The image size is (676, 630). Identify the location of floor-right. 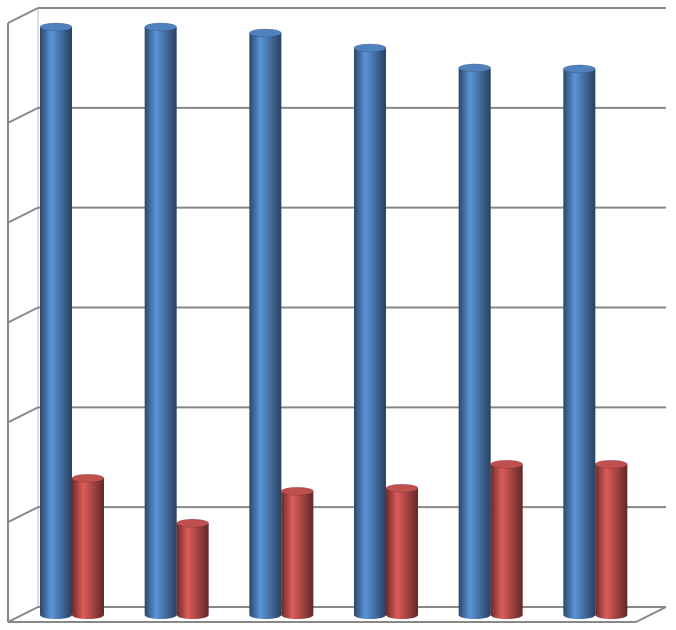
(651, 614).